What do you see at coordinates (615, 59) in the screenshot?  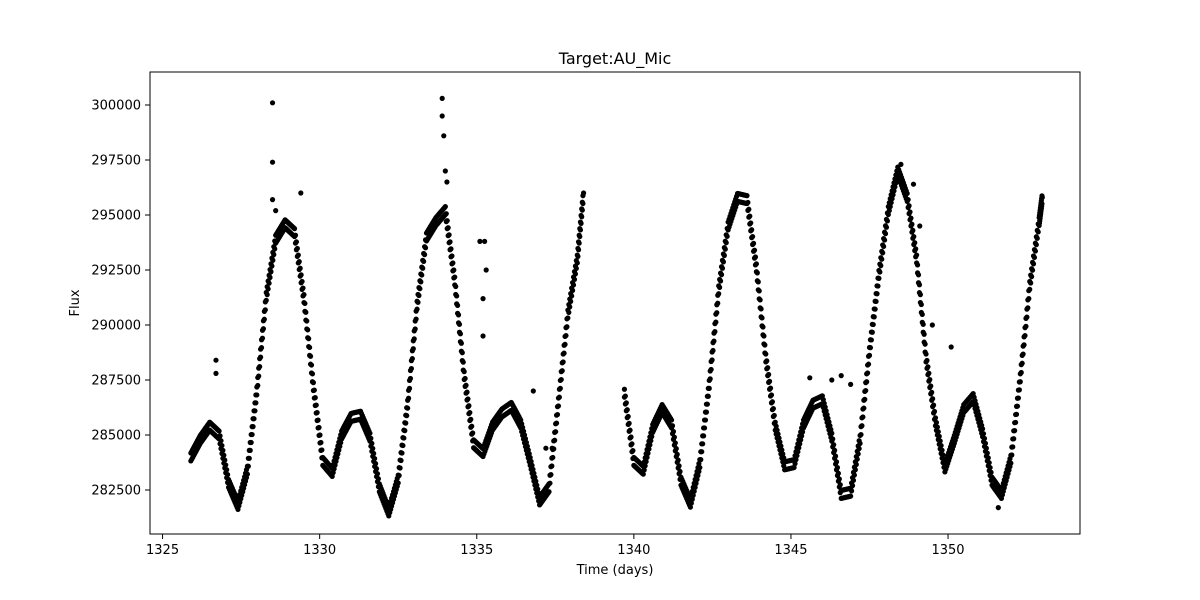 I see `chart-title: Target:AU_Mic` at bounding box center [615, 59].